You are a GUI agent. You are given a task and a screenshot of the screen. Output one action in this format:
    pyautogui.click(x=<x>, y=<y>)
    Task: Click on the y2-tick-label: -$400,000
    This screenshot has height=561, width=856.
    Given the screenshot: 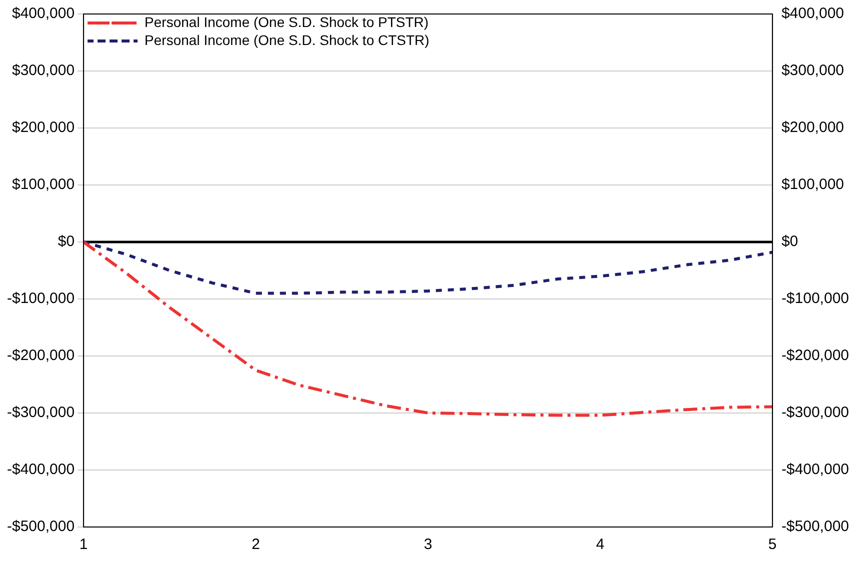 What is the action you would take?
    pyautogui.click(x=815, y=469)
    